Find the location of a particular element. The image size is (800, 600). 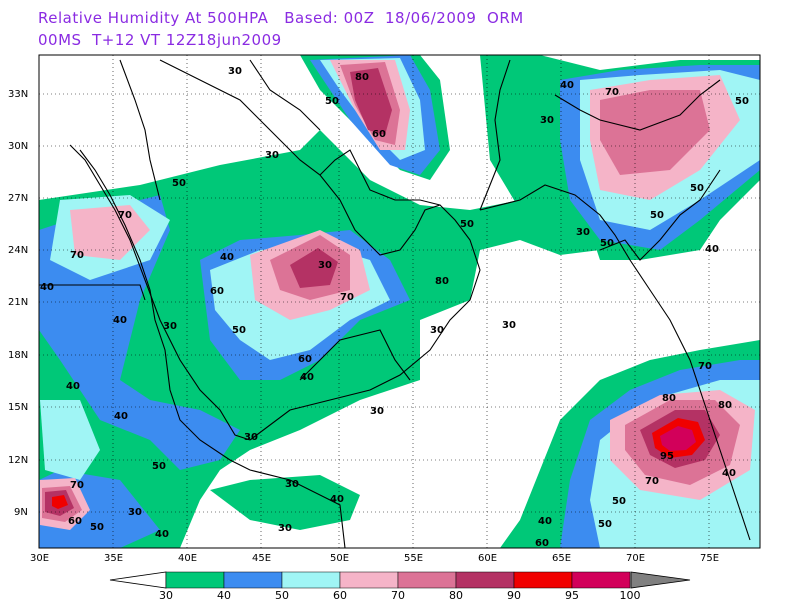

lon-label: 35E is located at coordinates (113, 558).